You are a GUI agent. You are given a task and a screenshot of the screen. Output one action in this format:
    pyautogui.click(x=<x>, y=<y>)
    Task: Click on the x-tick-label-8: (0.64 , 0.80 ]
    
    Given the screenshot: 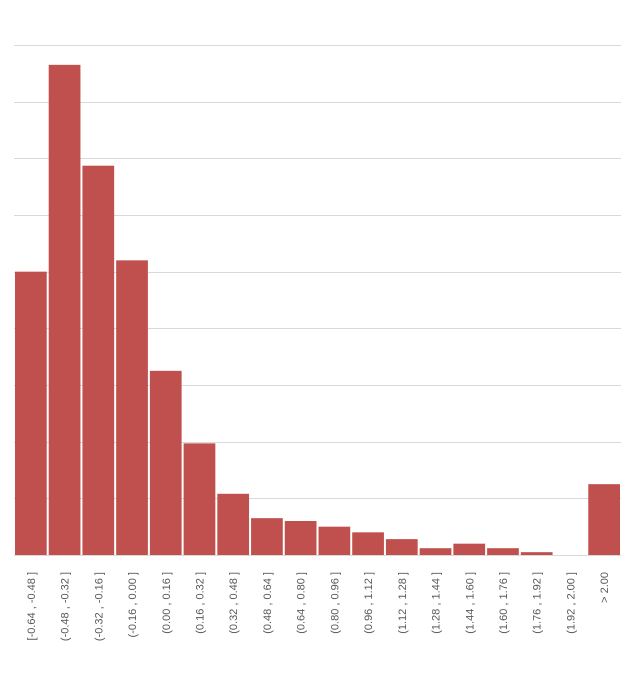 What is the action you would take?
    pyautogui.click(x=302, y=603)
    